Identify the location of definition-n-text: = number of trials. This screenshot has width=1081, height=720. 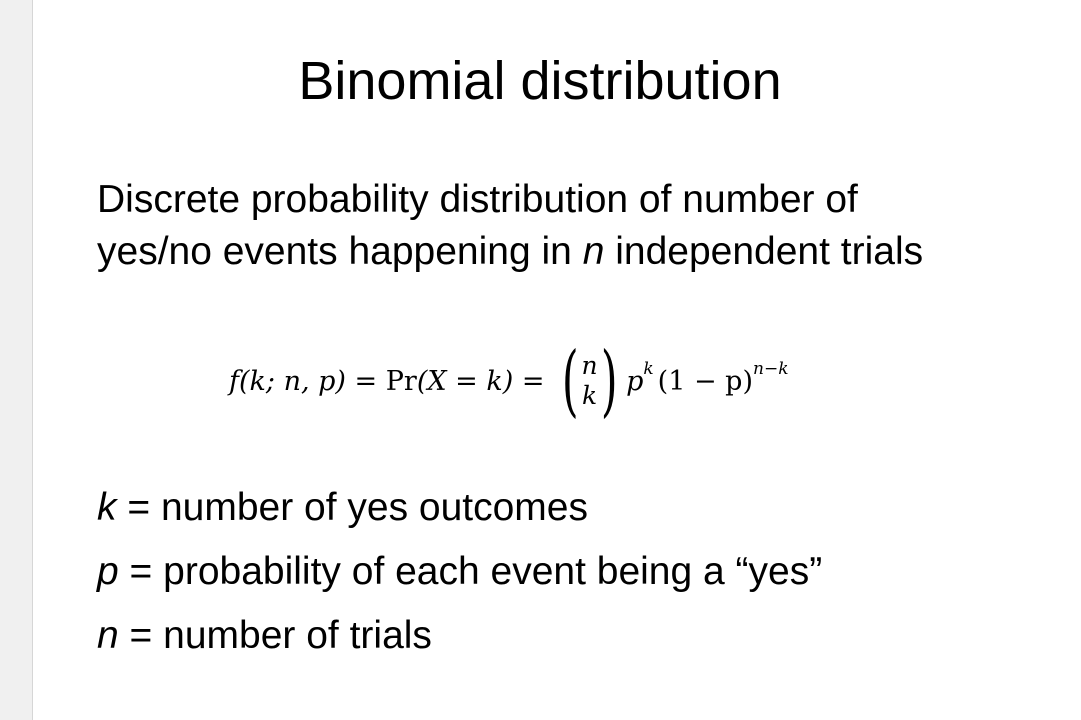
(275, 635).